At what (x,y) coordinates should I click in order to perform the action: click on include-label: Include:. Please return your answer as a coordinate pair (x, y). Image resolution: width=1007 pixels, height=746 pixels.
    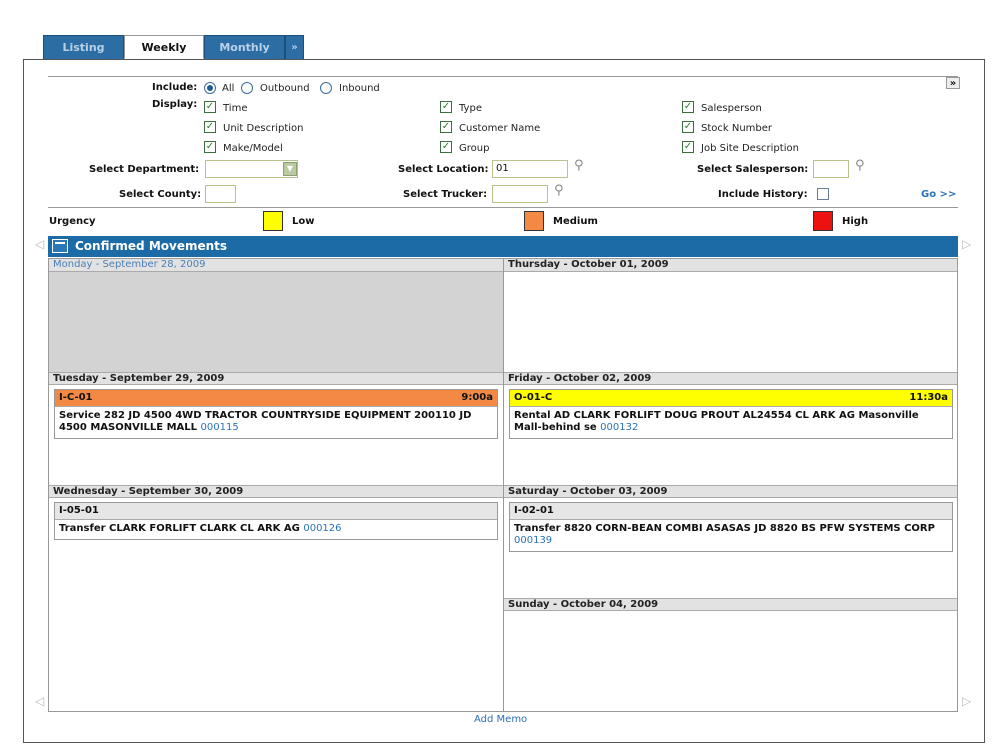
    Looking at the image, I should click on (175, 87).